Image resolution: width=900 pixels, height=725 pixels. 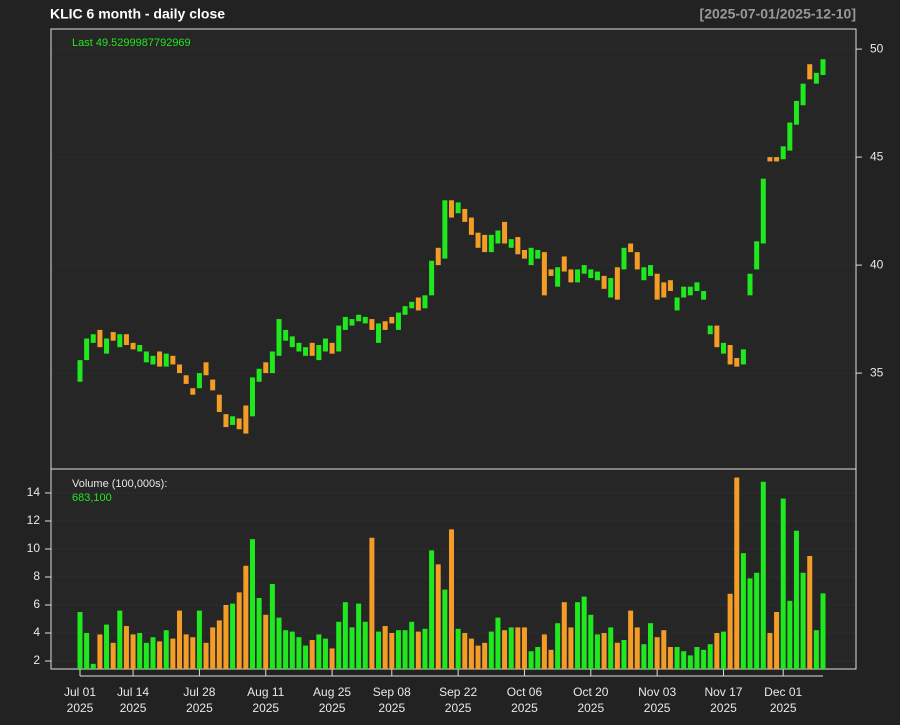 I want to click on chart-title: KLIC 6 month - daily close, so click(x=137, y=14).